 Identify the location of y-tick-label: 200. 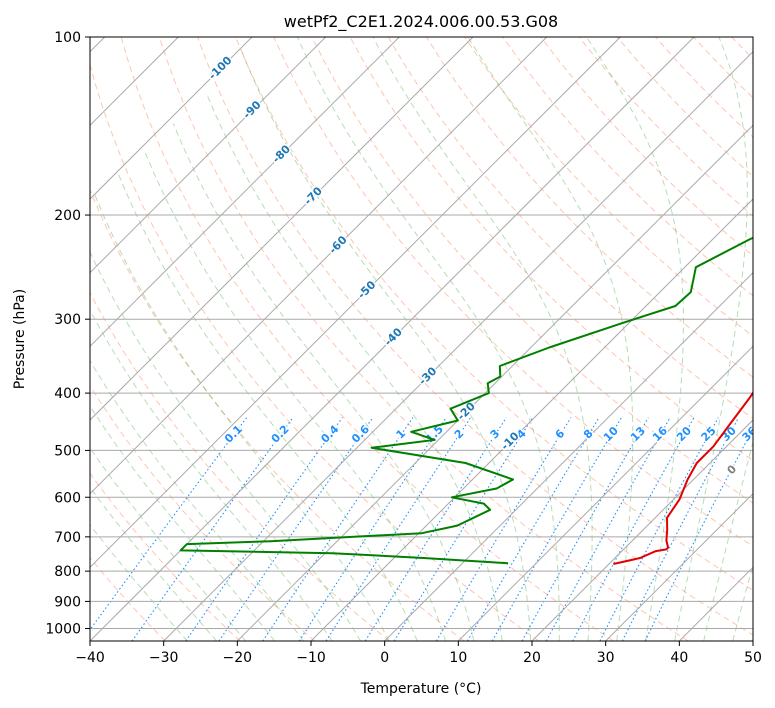
(67, 216).